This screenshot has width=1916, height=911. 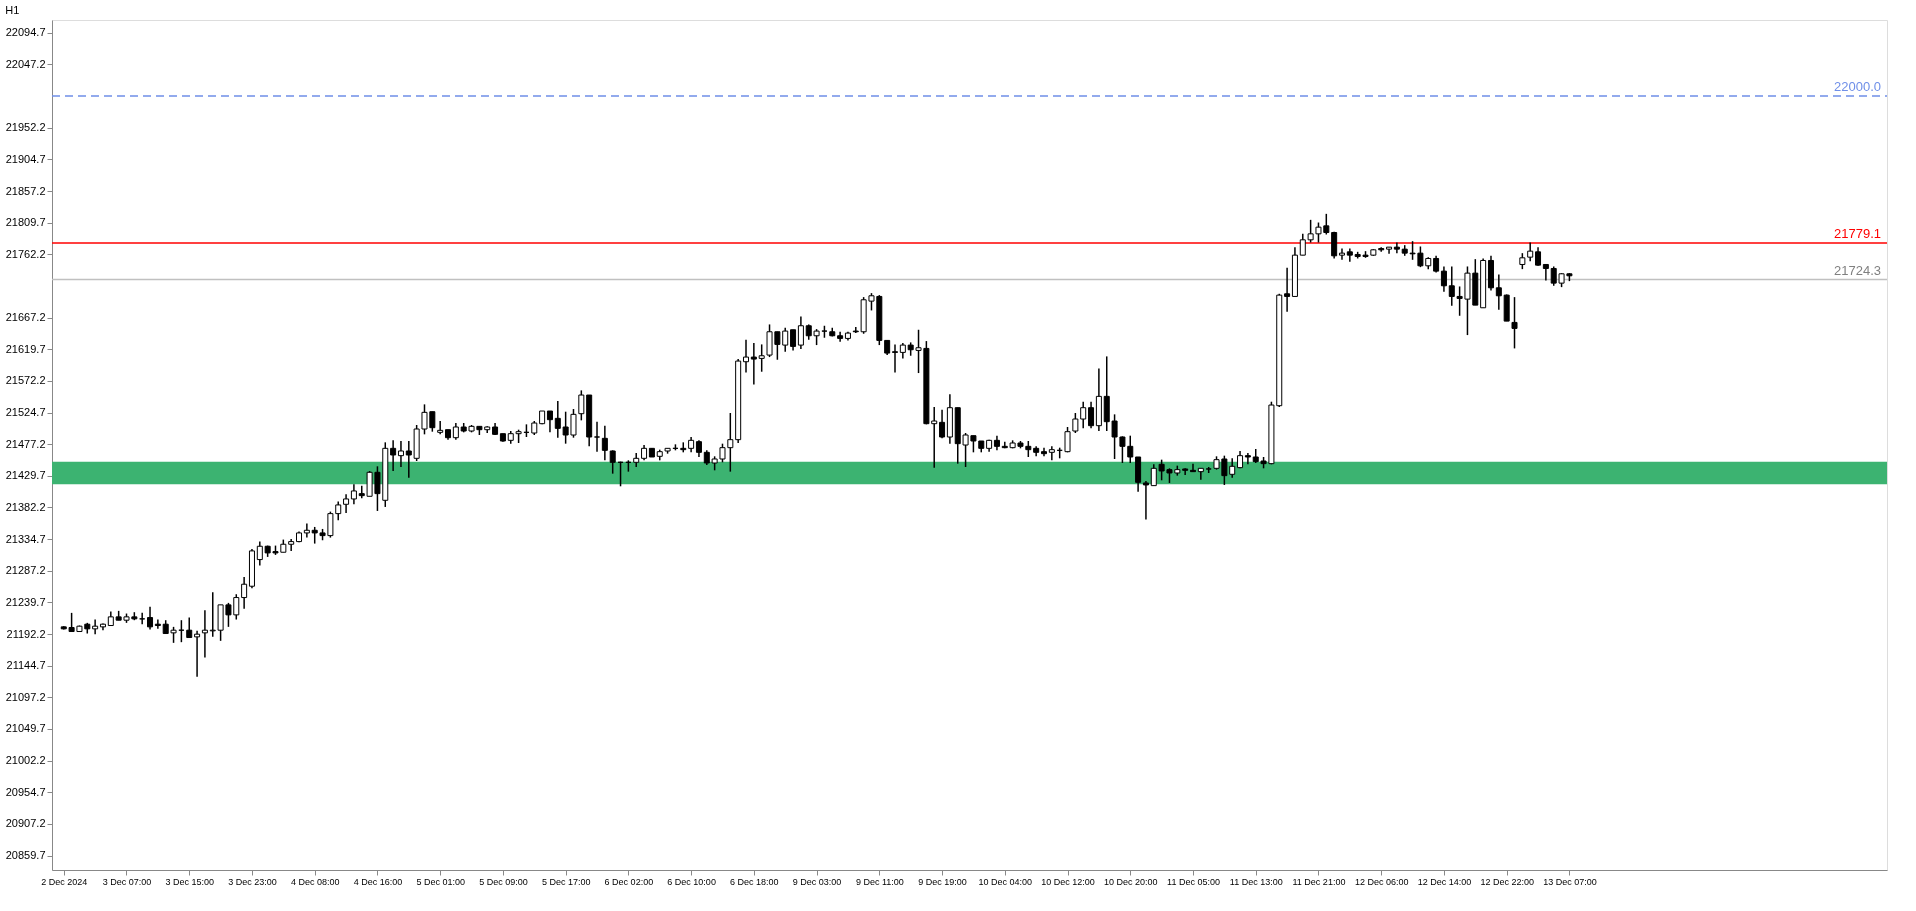 I want to click on y-tick-label: 20907.2, so click(x=25, y=823).